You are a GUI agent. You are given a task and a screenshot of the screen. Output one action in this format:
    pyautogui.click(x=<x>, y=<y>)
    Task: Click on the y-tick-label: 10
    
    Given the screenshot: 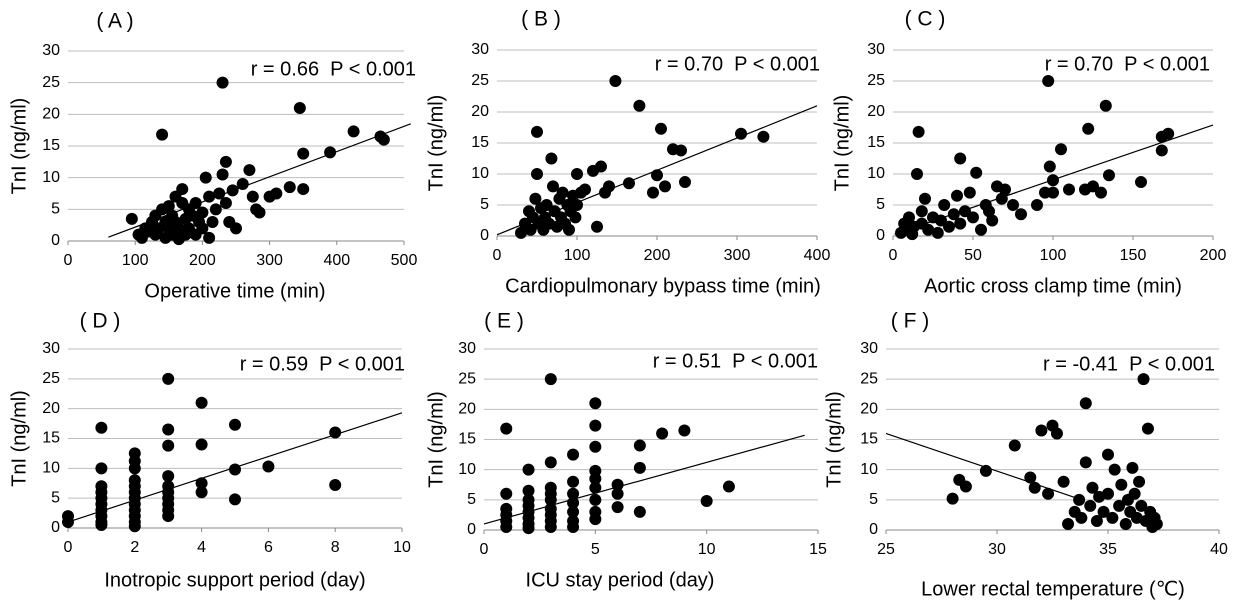 What is the action you would take?
    pyautogui.click(x=467, y=469)
    